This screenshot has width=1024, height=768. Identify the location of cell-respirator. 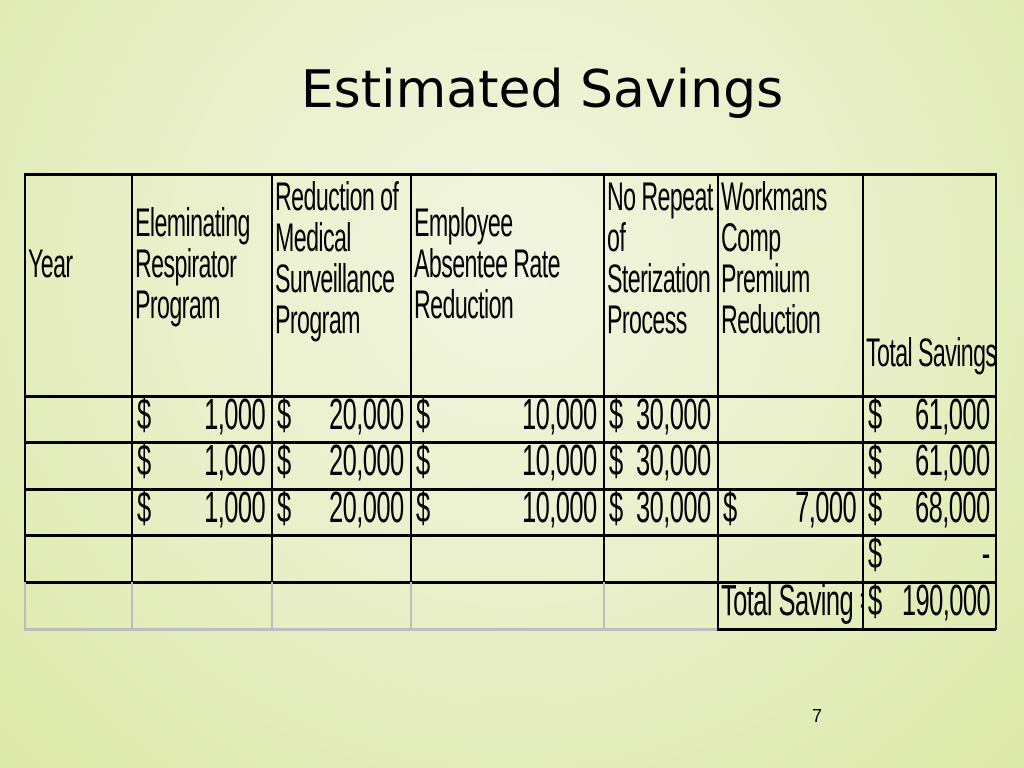
(201, 558).